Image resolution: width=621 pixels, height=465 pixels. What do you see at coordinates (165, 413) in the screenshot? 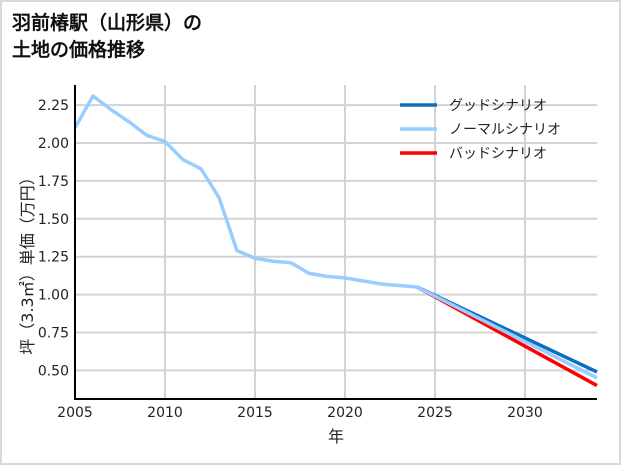
I see `x-tick-label: 2010` at bounding box center [165, 413].